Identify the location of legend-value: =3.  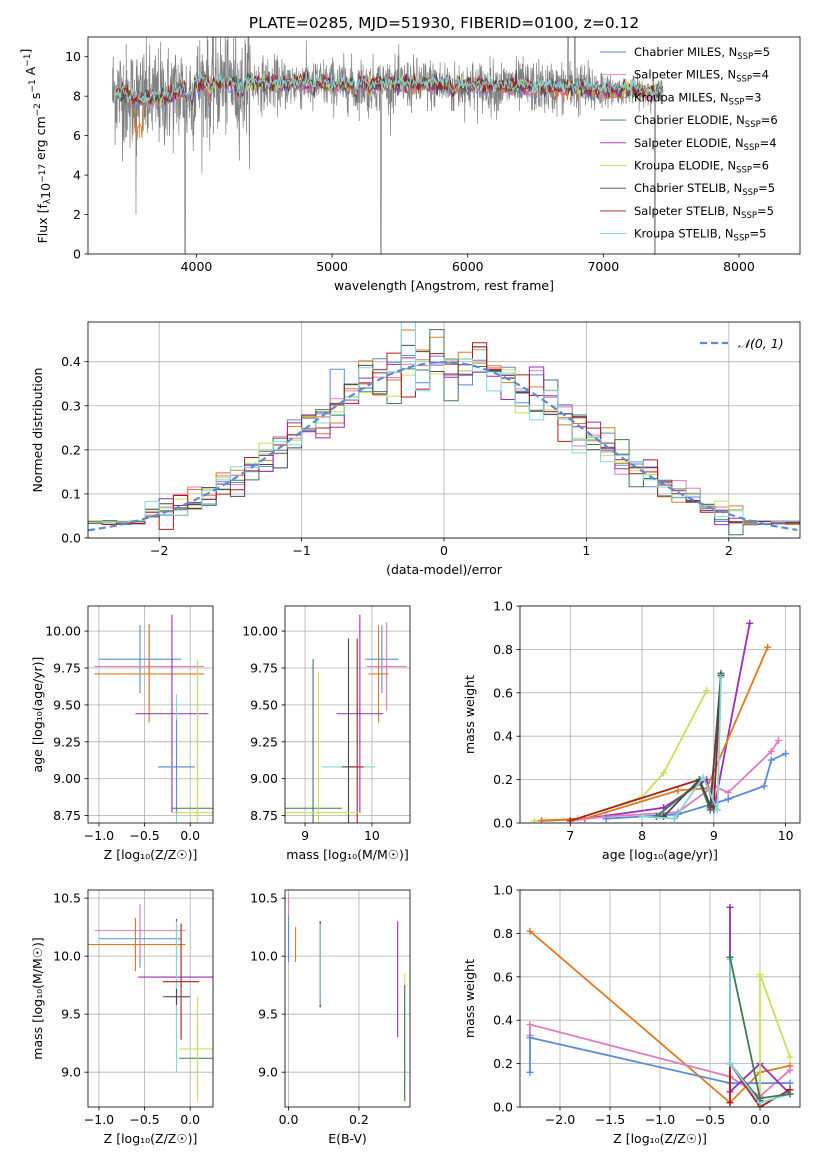
(752, 97).